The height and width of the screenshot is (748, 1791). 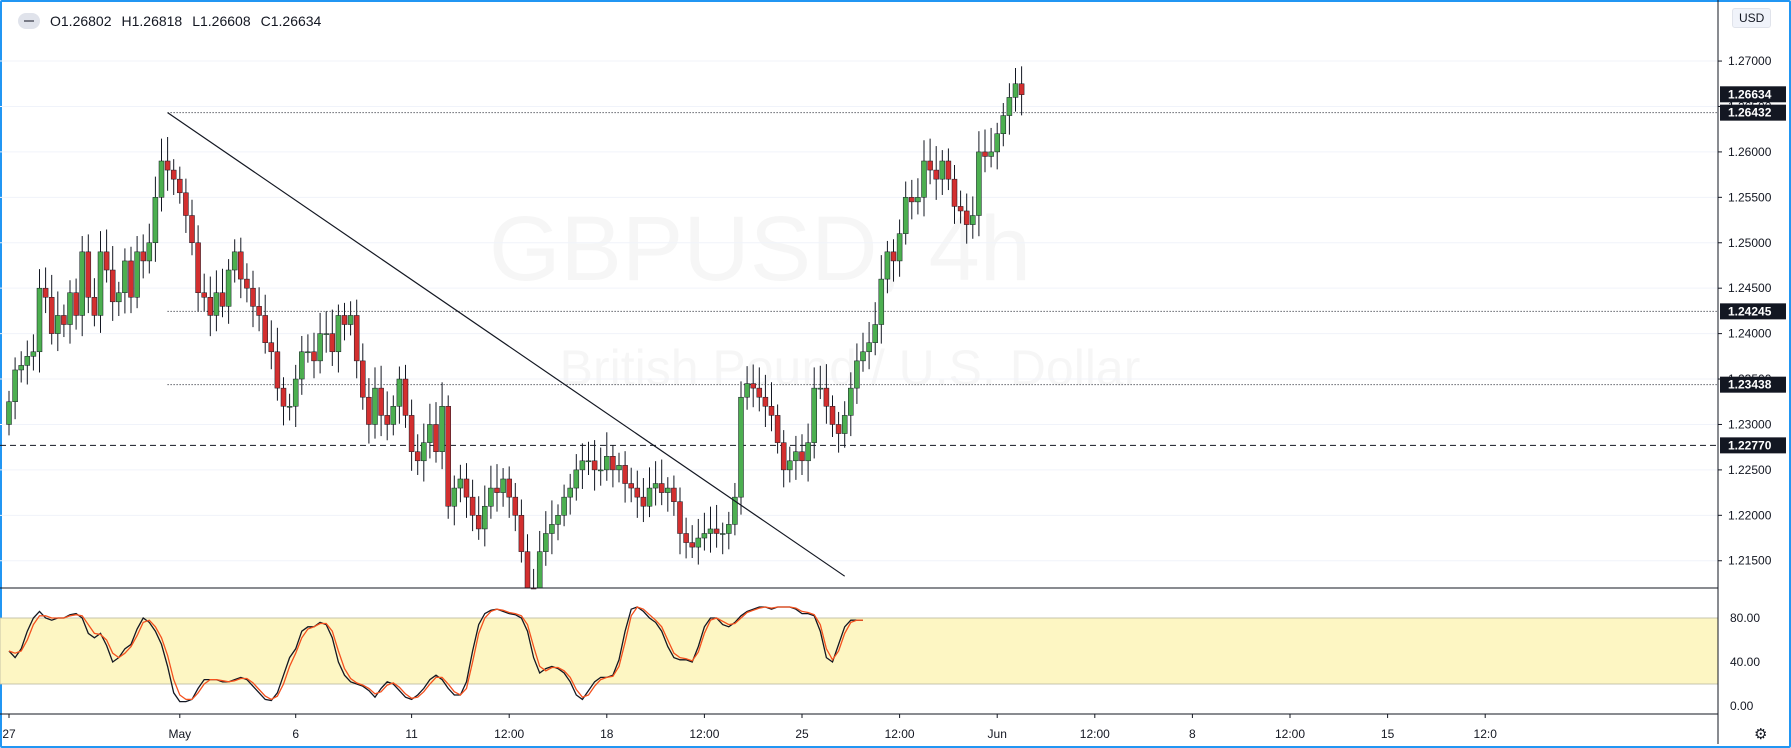 I want to click on time-tick-label: May, so click(x=179, y=734).